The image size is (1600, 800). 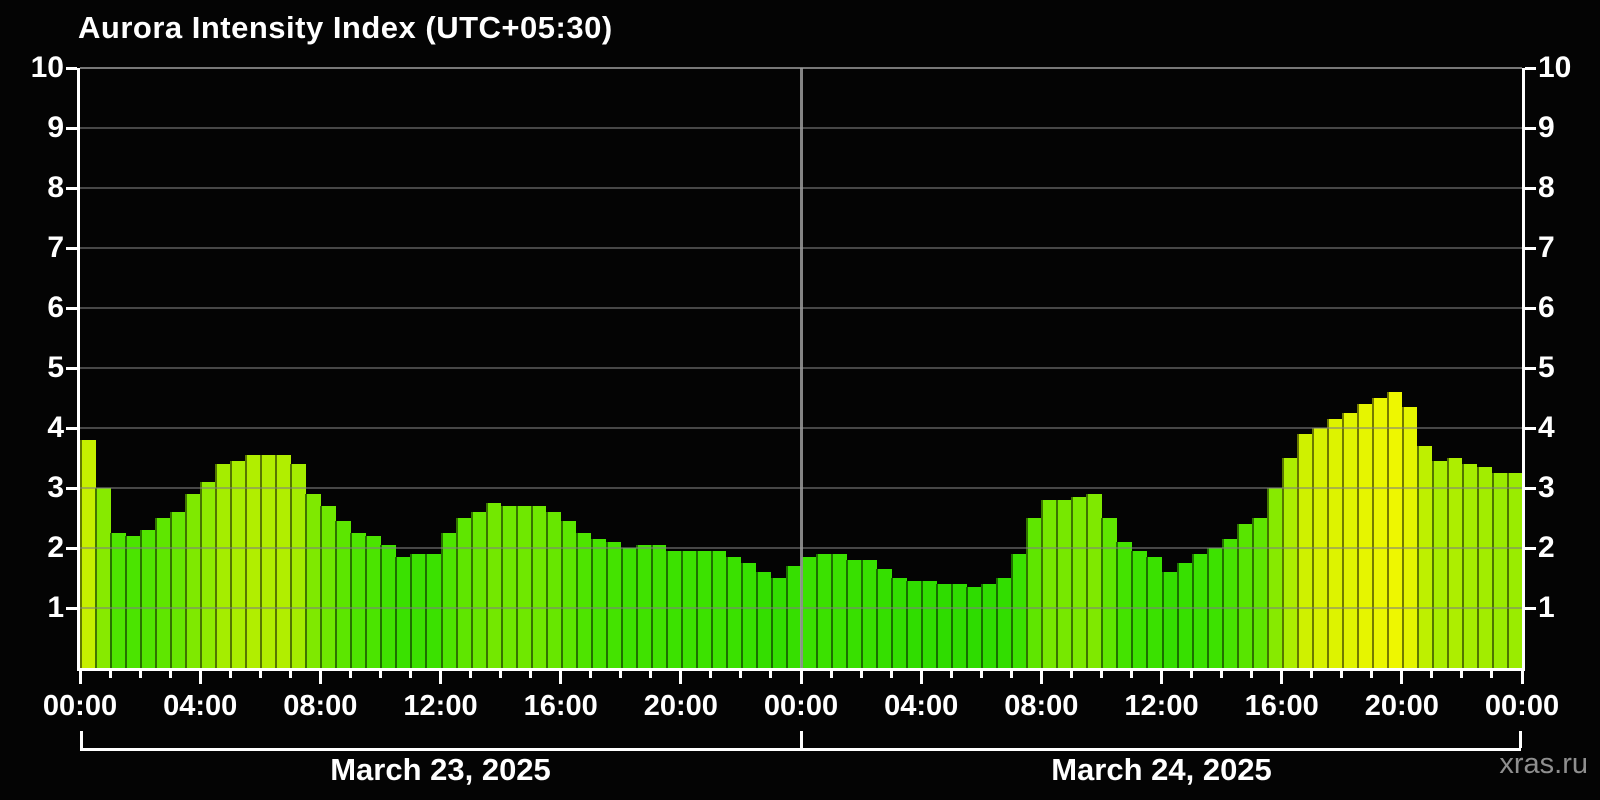 What do you see at coordinates (1161, 769) in the screenshot?
I see `date-label-march-24: March 24, 2025` at bounding box center [1161, 769].